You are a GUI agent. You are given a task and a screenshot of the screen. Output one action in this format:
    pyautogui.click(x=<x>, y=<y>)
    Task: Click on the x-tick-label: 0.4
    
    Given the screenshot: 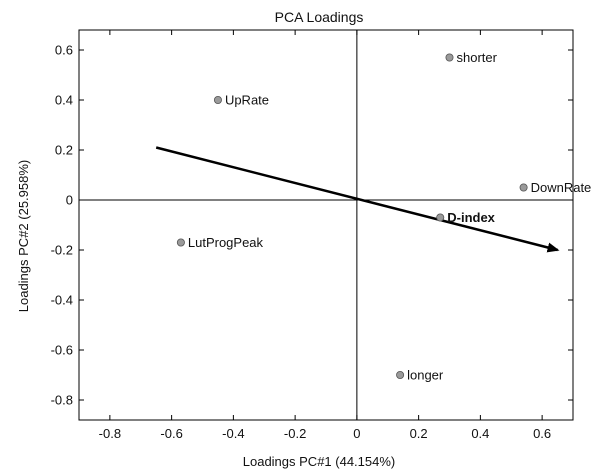 What is the action you would take?
    pyautogui.click(x=480, y=433)
    